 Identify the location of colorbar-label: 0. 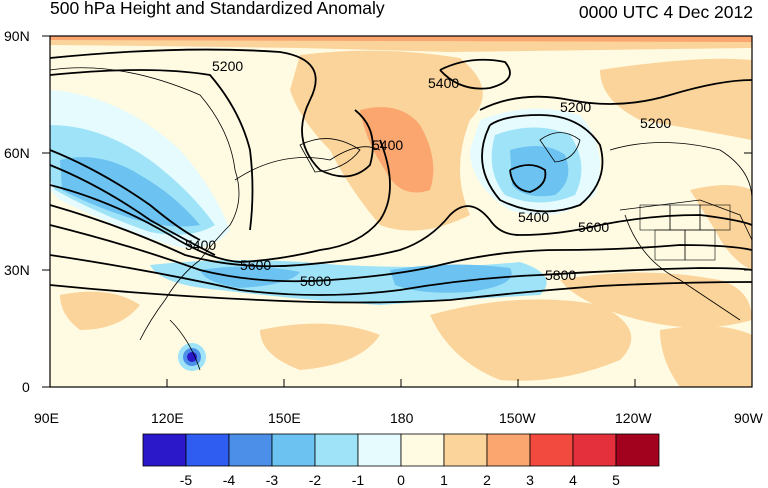
(401, 480).